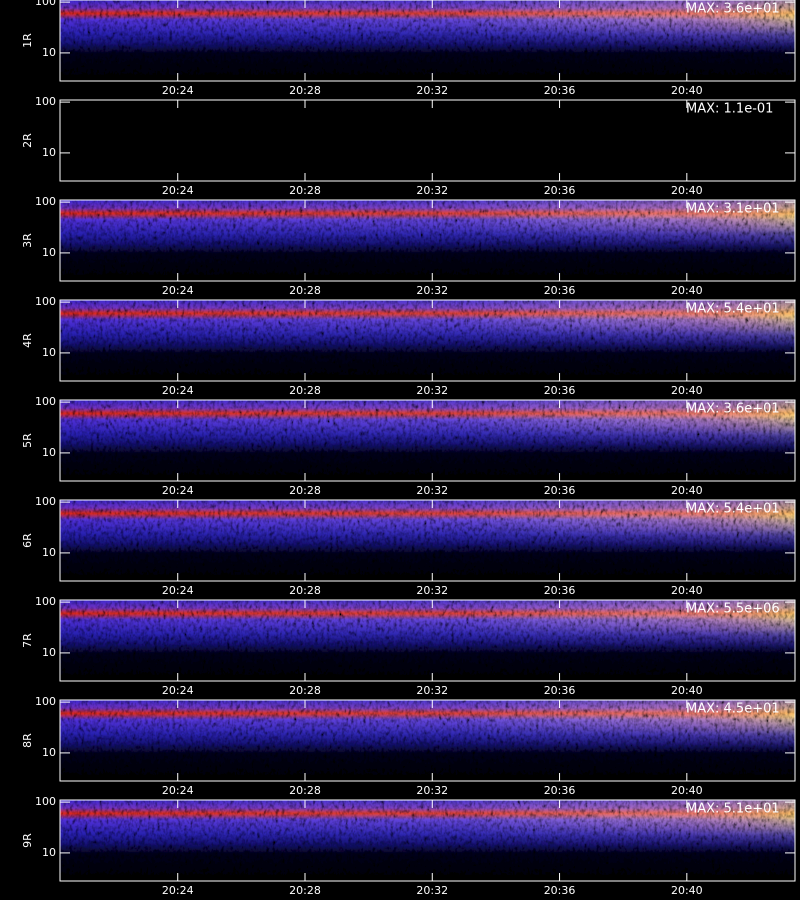 Image resolution: width=800 pixels, height=900 pixels. What do you see at coordinates (27, 540) in the screenshot?
I see `y-axis-label: 6R` at bounding box center [27, 540].